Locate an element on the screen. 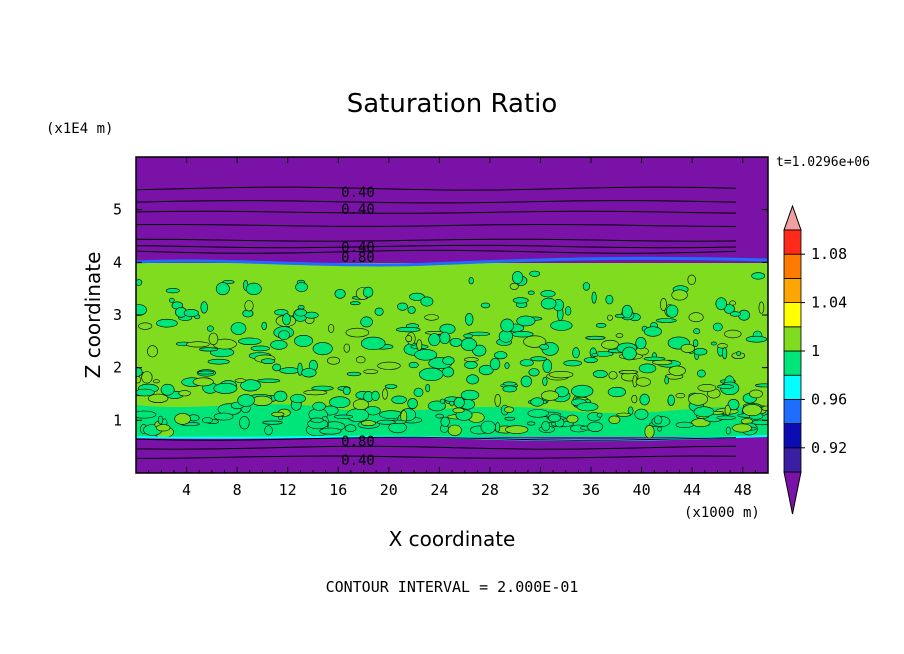  x-axis-title: X coordinate is located at coordinates (452, 539).